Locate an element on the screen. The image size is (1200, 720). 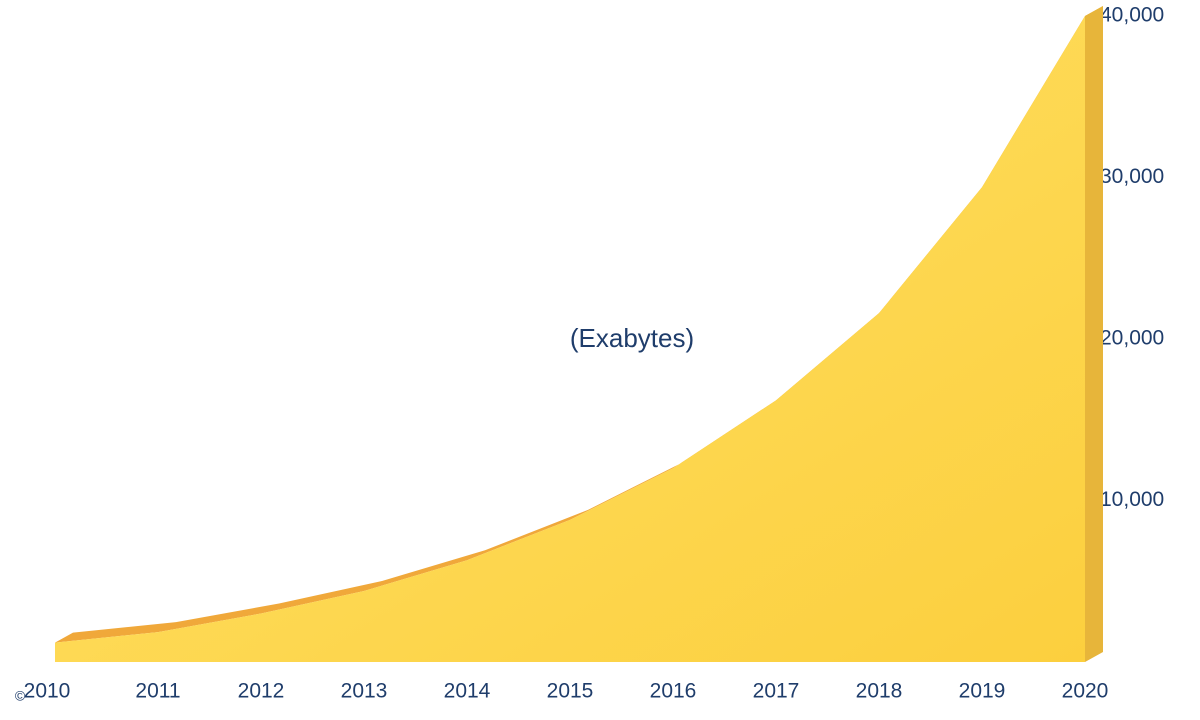
x-tick-label: 2016 is located at coordinates (673, 691).